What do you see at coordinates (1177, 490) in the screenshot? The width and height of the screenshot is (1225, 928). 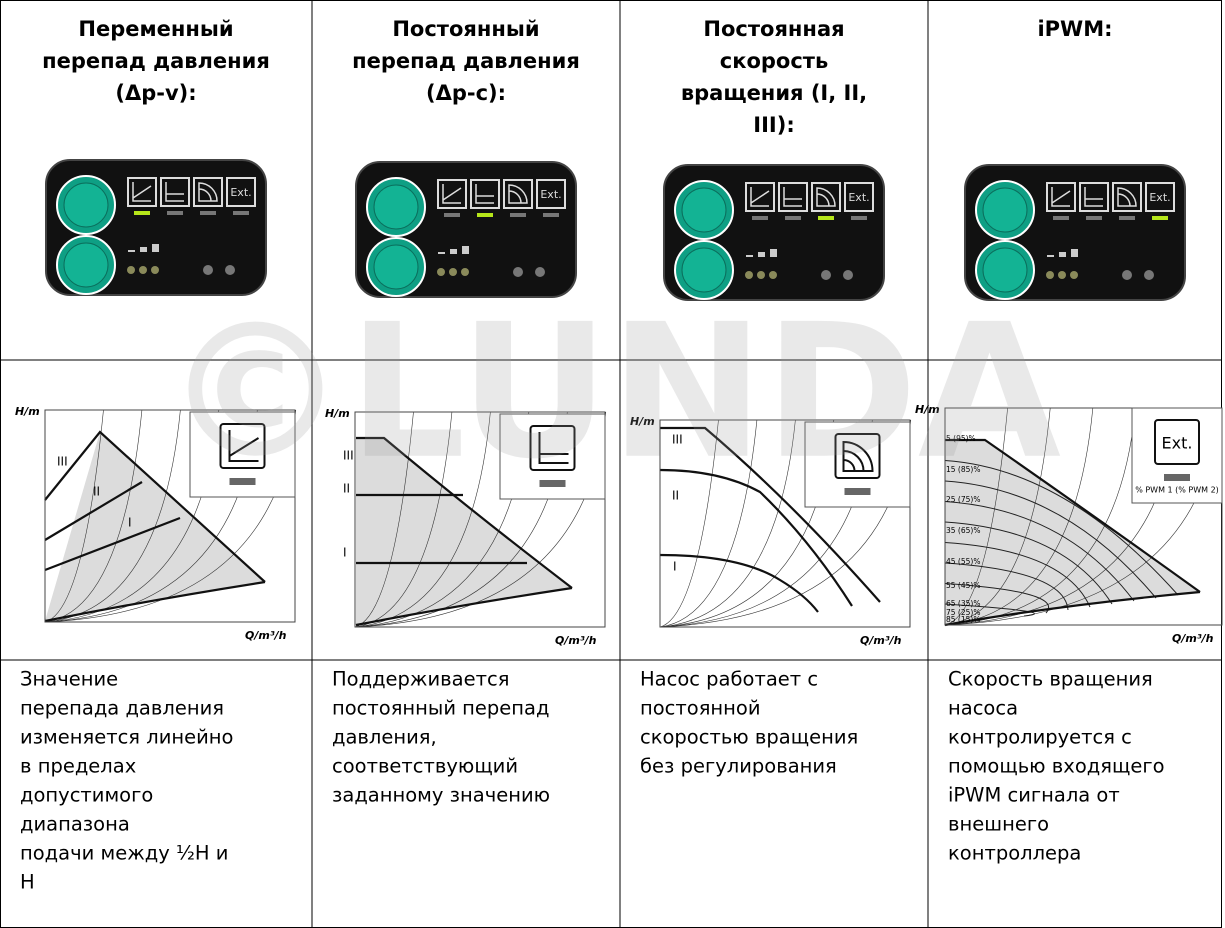 I see `pwm-caption: % PWM 1 (% PWM 2)` at bounding box center [1177, 490].